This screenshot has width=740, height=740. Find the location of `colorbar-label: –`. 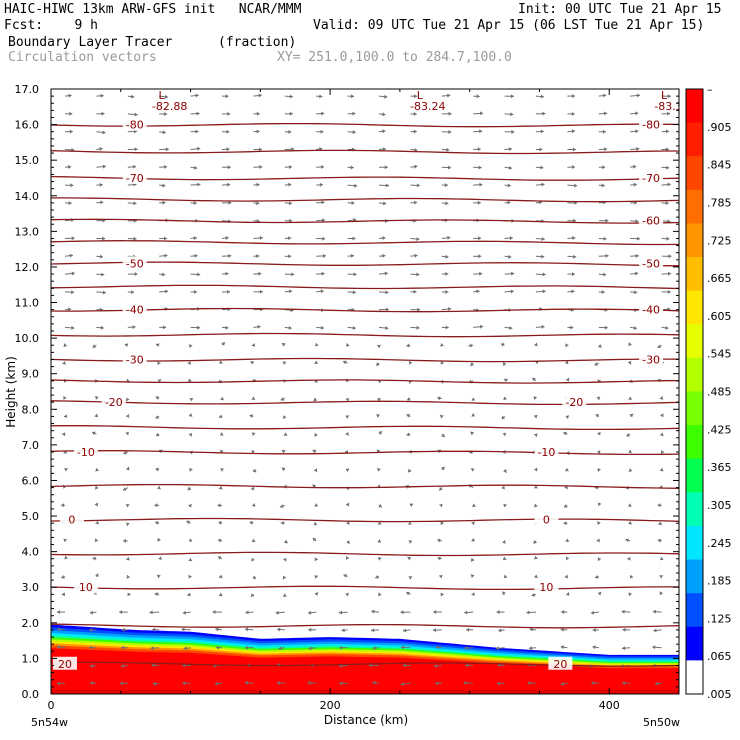

colorbar-label: – is located at coordinates (710, 89).